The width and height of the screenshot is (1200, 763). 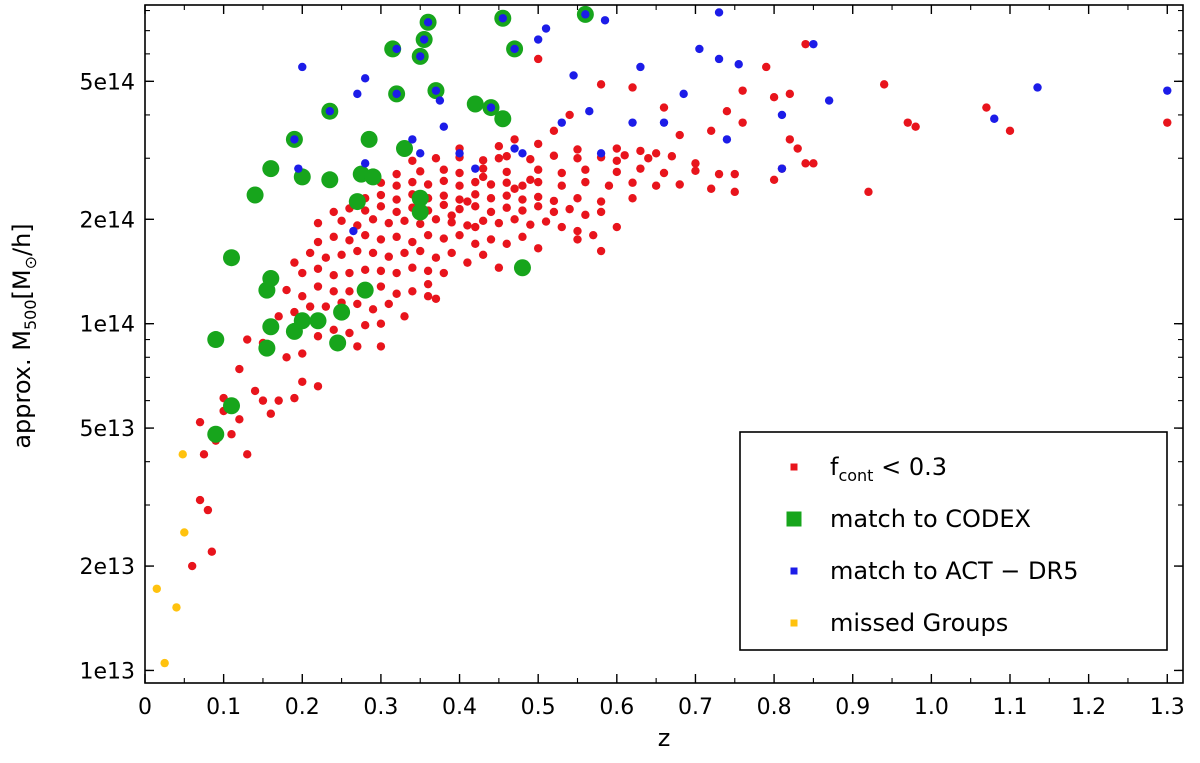 I want to click on legend-label-rest: < 0.3, so click(x=910, y=467).